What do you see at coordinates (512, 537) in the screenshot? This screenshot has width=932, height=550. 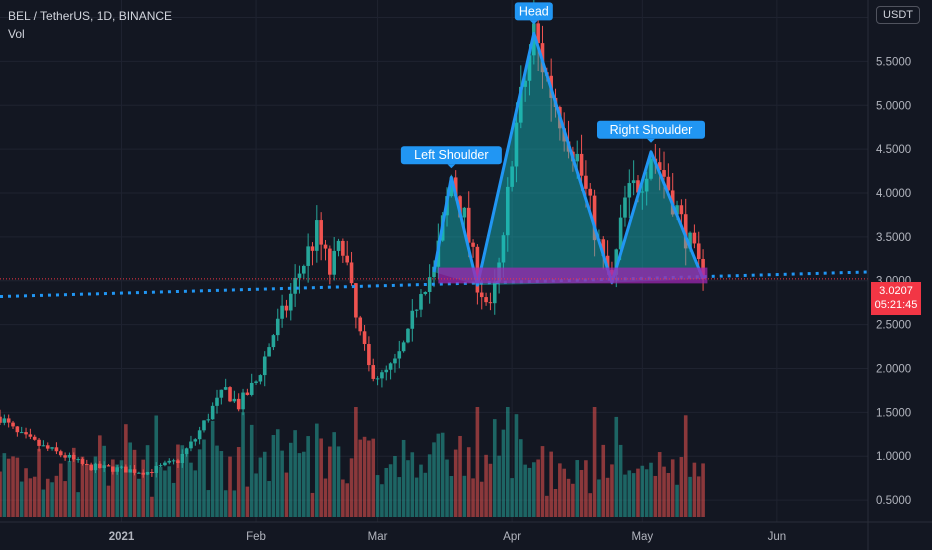 I see `x-tick-label: Apr` at bounding box center [512, 537].